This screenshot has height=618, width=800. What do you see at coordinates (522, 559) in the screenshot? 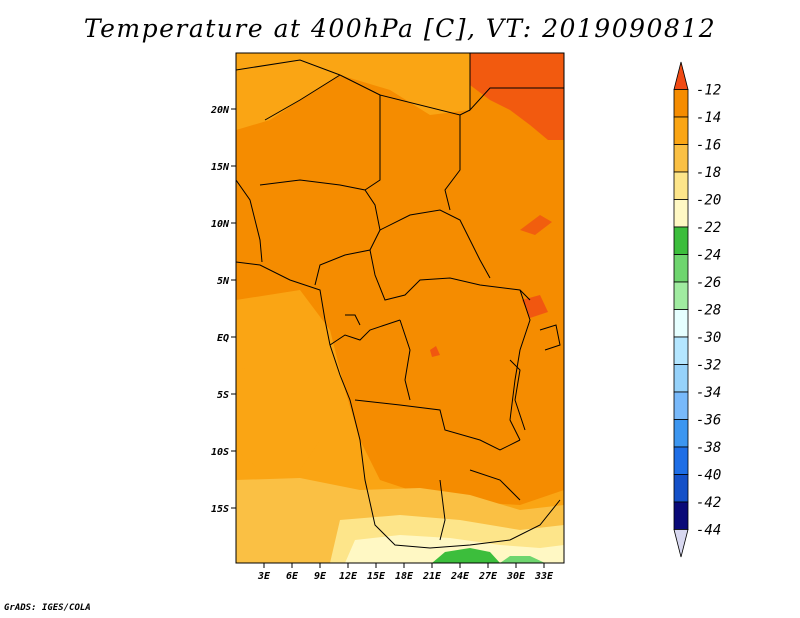
I see `field-24-patch-east` at bounding box center [522, 559].